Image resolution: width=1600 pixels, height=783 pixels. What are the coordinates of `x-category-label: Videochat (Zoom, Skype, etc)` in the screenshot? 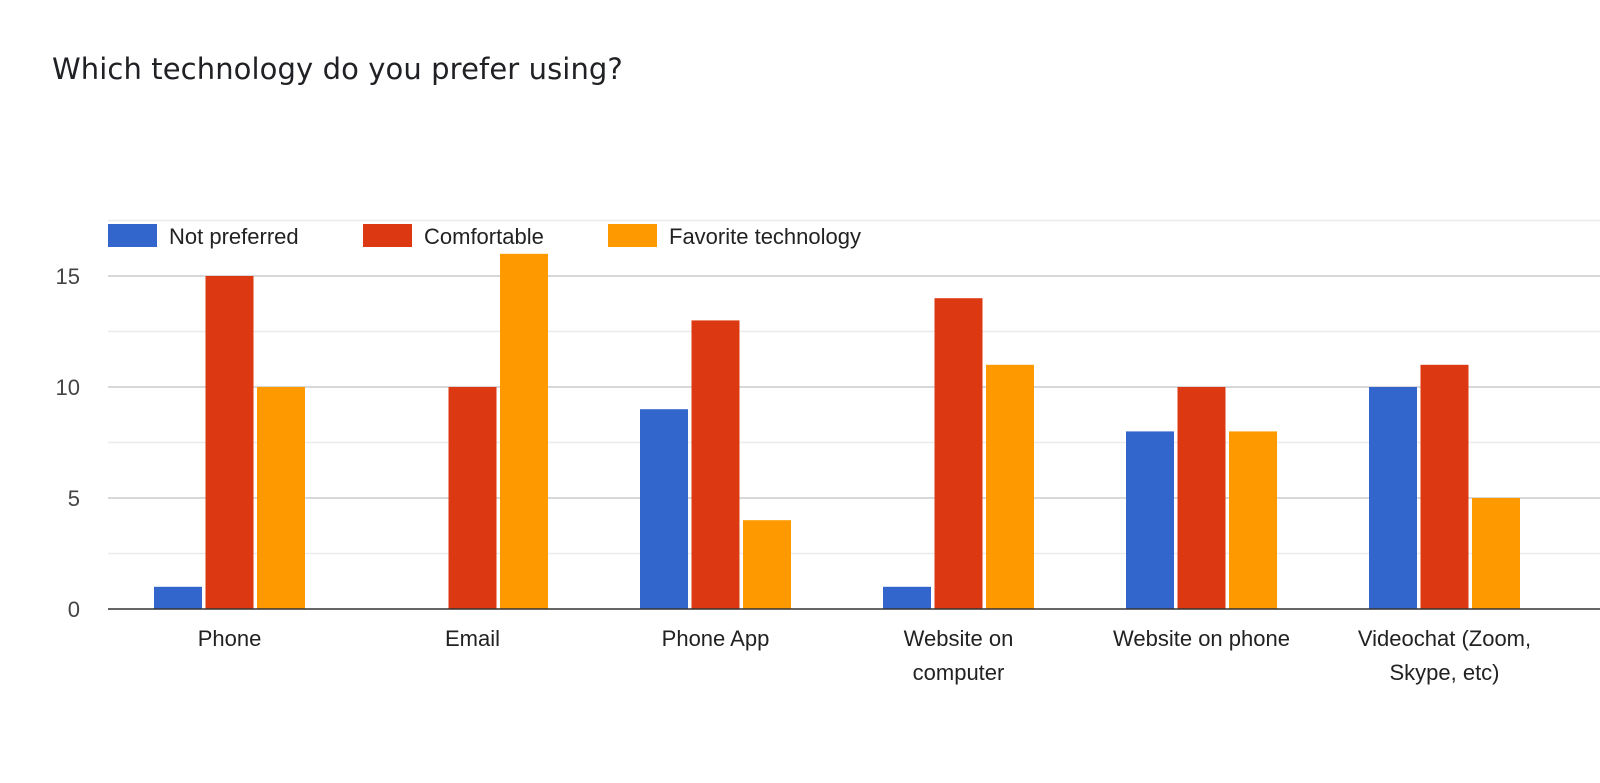 It's located at (1444, 655).